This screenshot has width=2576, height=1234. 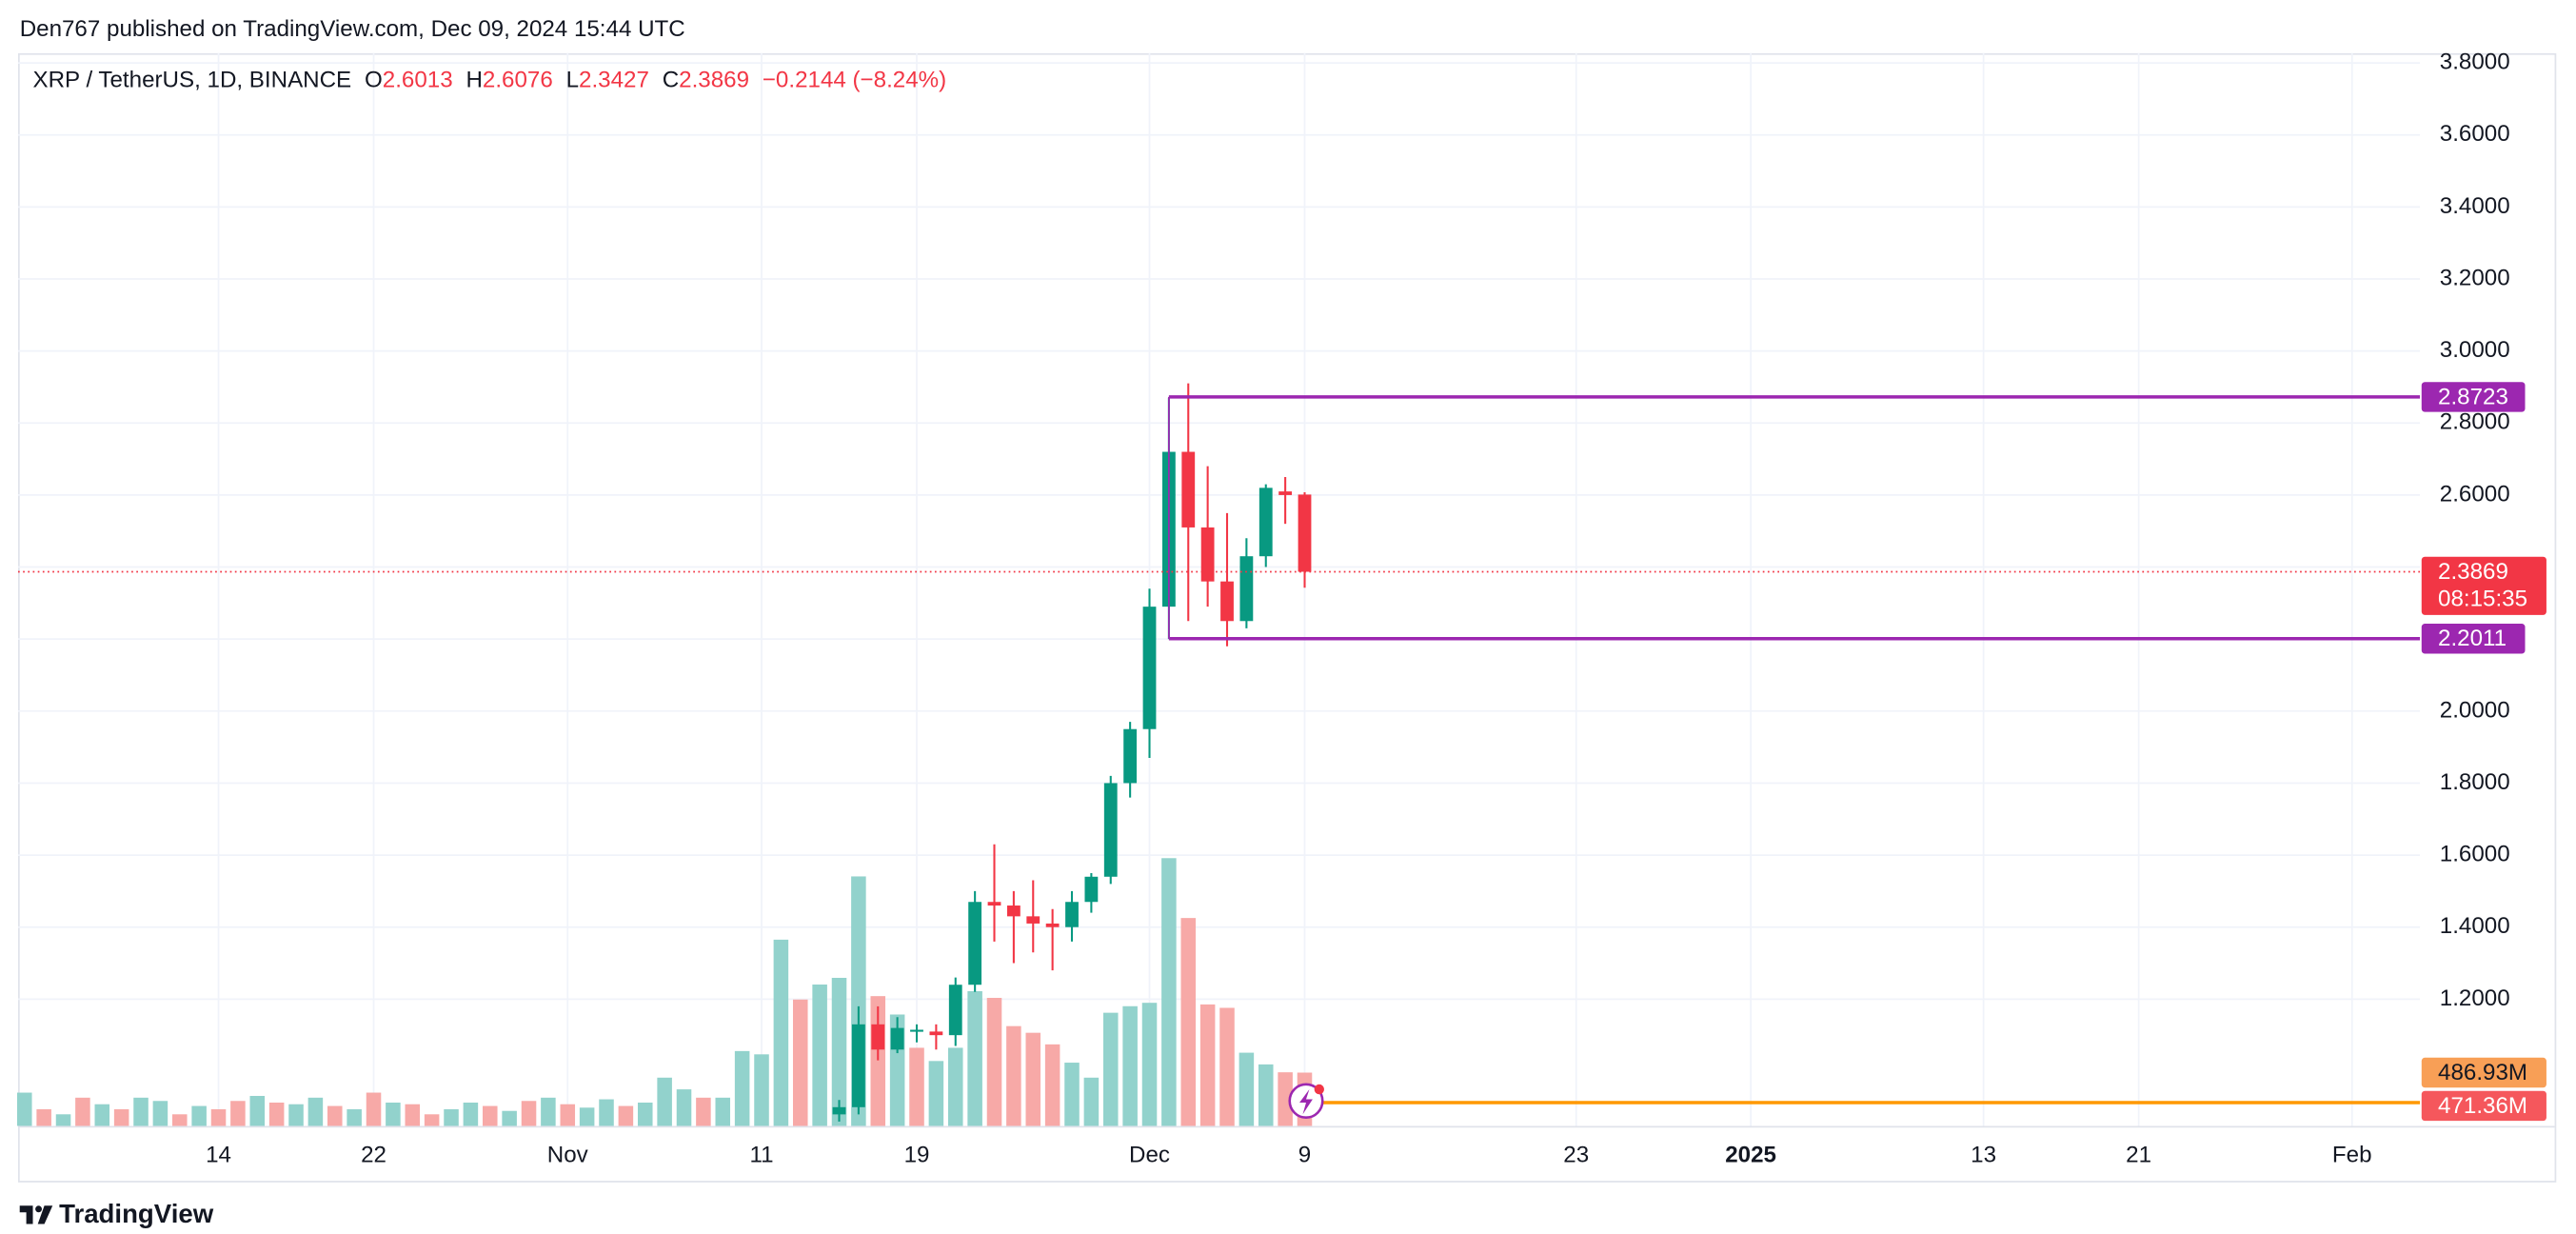 What do you see at coordinates (1984, 1154) in the screenshot?
I see `x-tick-label: 13` at bounding box center [1984, 1154].